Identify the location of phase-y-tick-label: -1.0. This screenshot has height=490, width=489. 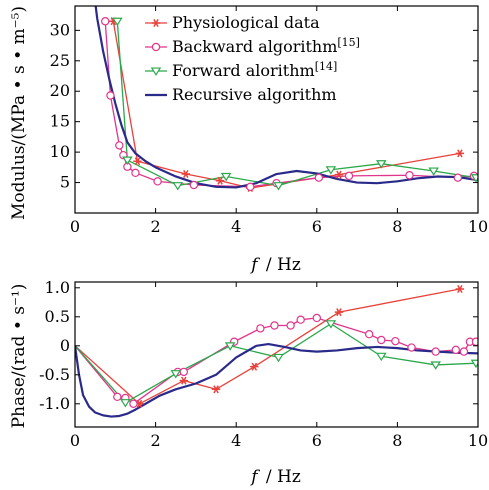
(54, 403).